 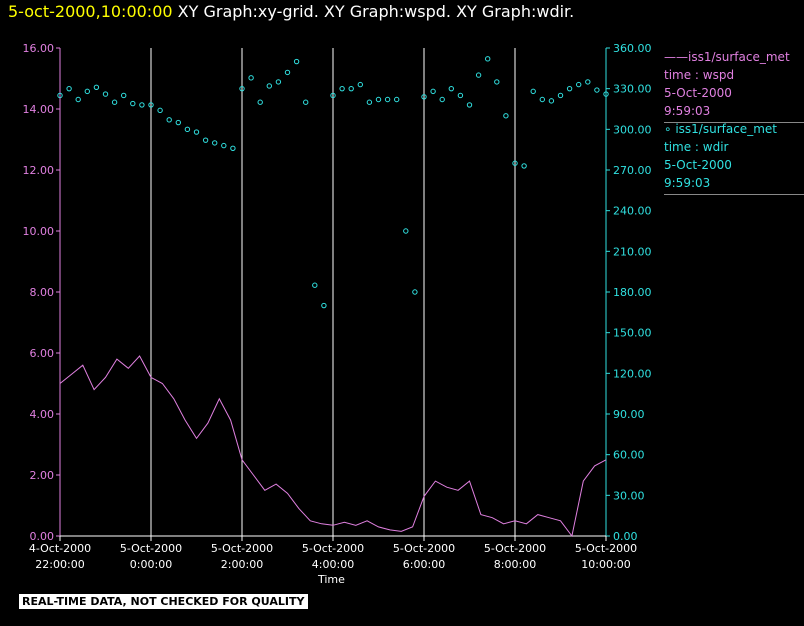 I want to click on x-axis-label: Time, so click(x=331, y=579).